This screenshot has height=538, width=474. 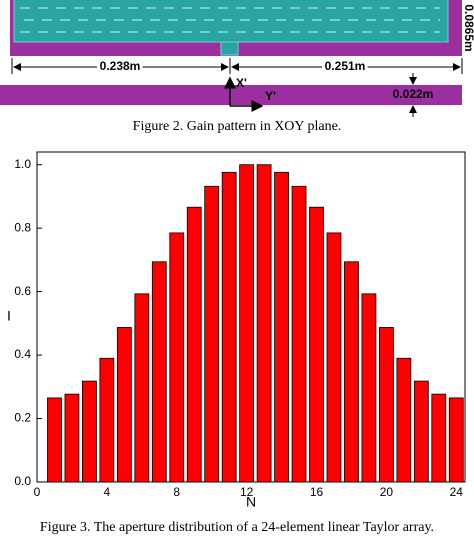 What do you see at coordinates (22, 164) in the screenshot?
I see `y-tick-label: 1.0` at bounding box center [22, 164].